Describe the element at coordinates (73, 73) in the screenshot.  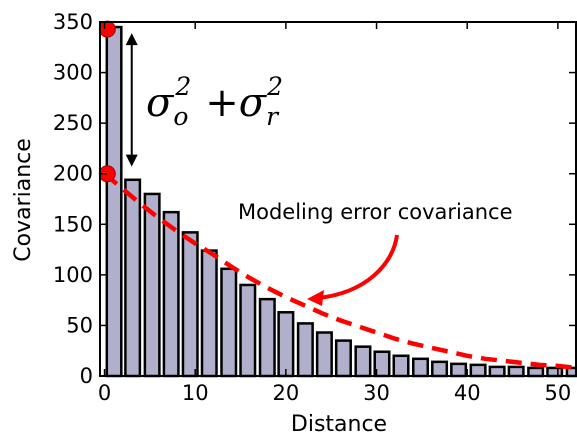
I see `y-tick-label-300: 300` at that location.